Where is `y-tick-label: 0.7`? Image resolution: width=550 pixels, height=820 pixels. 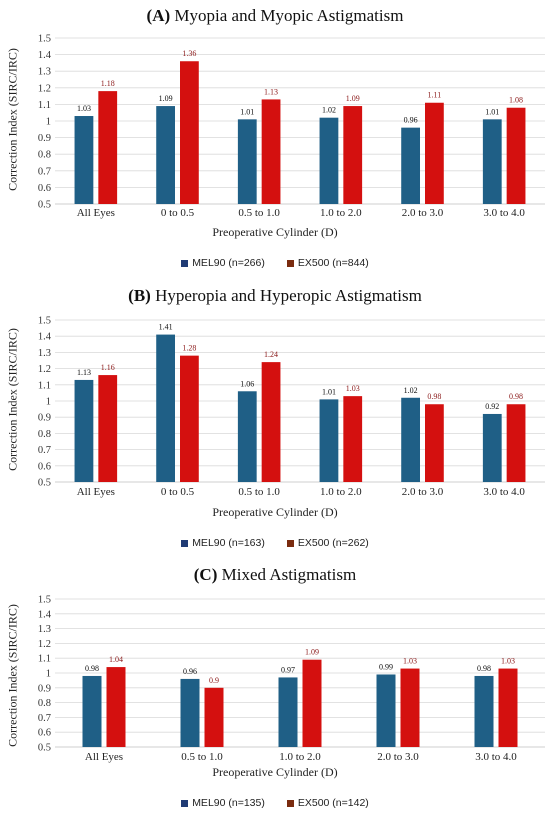
y-tick-label: 0.7 is located at coordinates (44, 718).